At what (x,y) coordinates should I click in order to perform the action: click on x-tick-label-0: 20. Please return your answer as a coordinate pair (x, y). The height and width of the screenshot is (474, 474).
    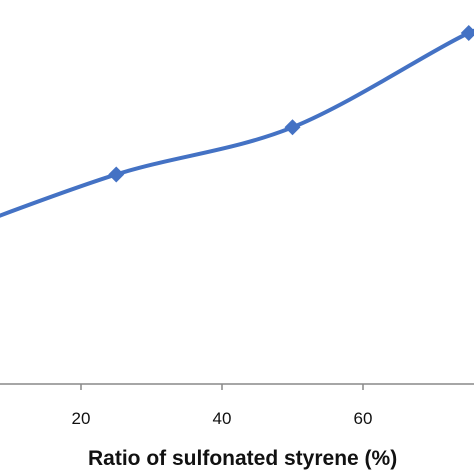
    Looking at the image, I should click on (81, 418).